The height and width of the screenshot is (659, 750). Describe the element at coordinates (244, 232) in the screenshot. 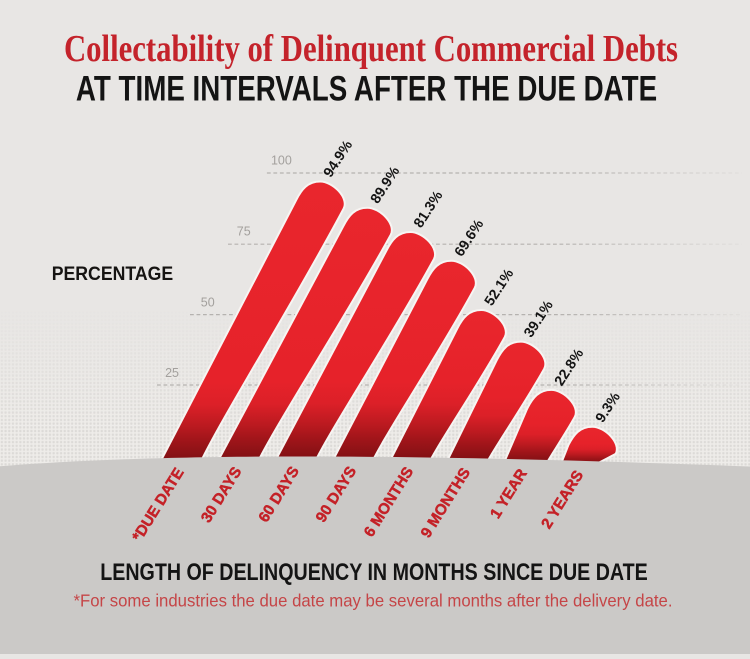

I see `svg-text: 75` at that location.